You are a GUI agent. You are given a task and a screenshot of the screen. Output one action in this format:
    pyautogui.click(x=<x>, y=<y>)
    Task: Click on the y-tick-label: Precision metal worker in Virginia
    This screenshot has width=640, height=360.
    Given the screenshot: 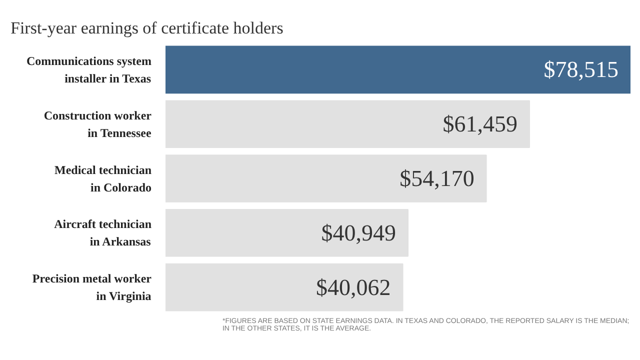 What is the action you would take?
    pyautogui.click(x=92, y=288)
    